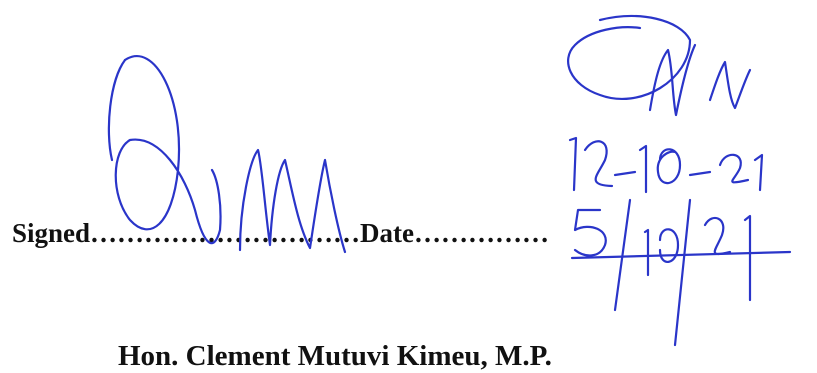  What do you see at coordinates (51, 233) in the screenshot?
I see `signed-label: Signed` at bounding box center [51, 233].